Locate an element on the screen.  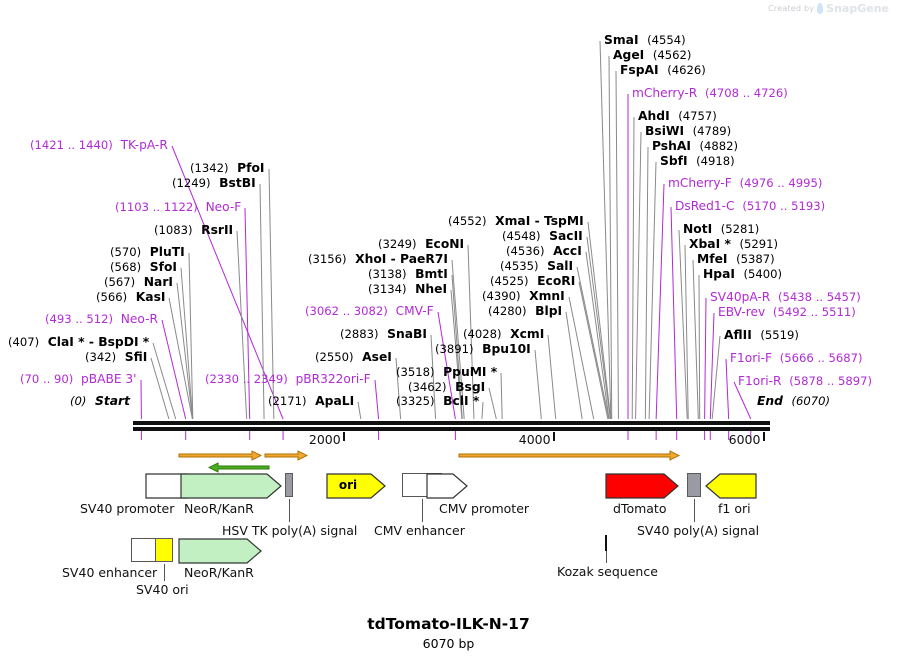
label-position: (5387) is located at coordinates (755, 259).